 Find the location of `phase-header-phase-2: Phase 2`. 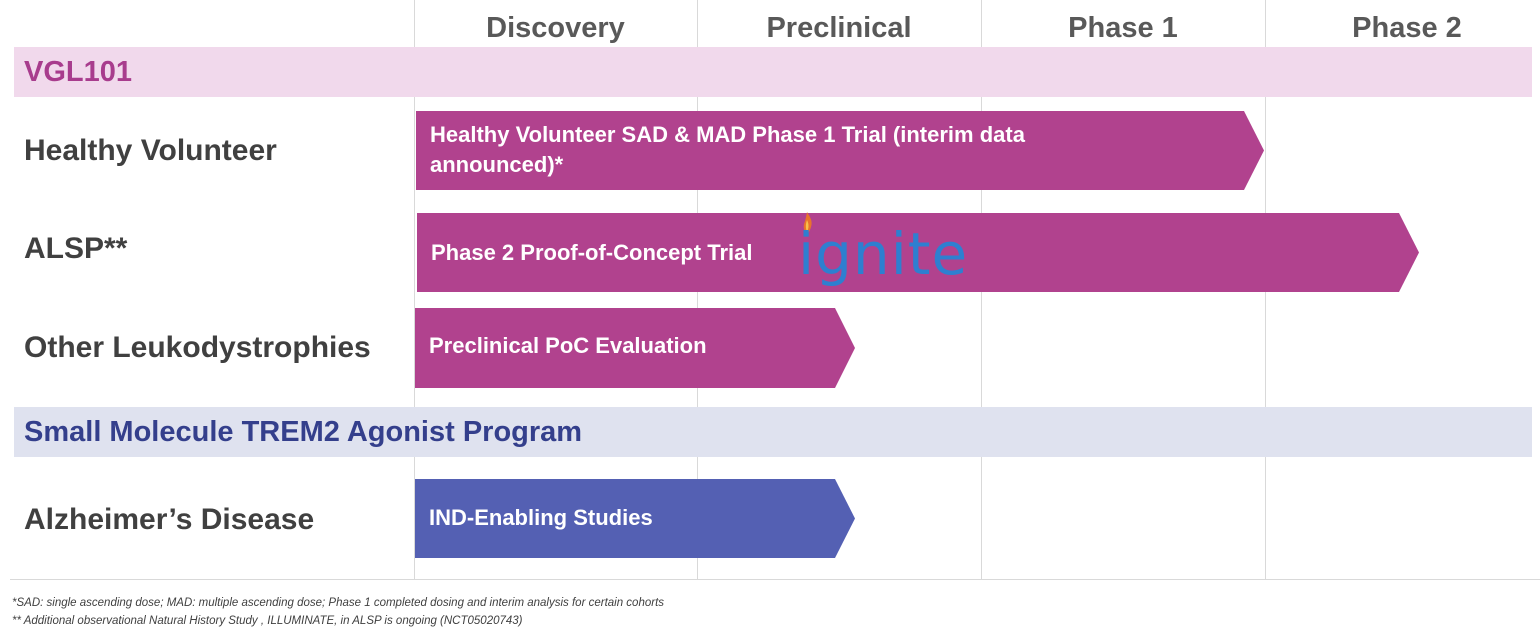

phase-header-phase-2: Phase 2 is located at coordinates (1407, 28).